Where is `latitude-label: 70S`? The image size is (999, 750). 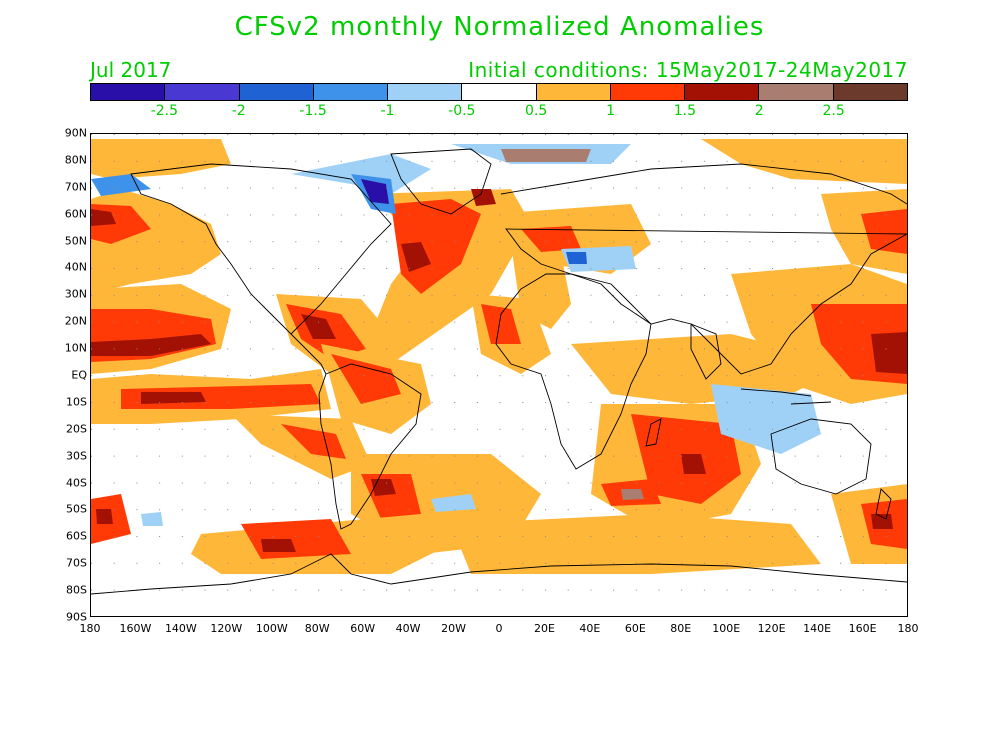 latitude-label: 70S is located at coordinates (76, 563).